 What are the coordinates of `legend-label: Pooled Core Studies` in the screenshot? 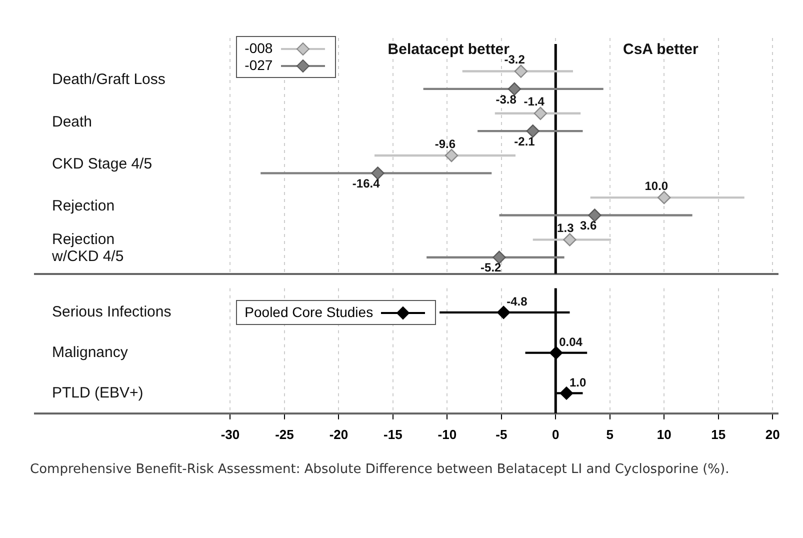 It's located at (309, 313).